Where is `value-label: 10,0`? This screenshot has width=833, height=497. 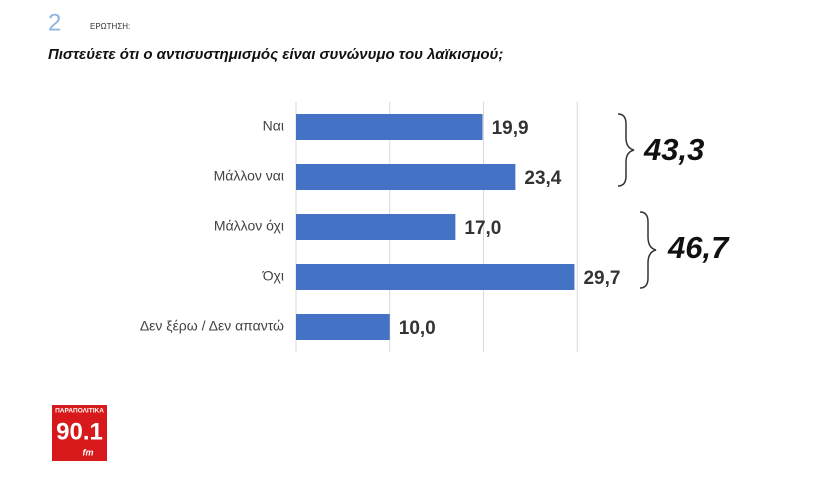 value-label: 10,0 is located at coordinates (417, 328).